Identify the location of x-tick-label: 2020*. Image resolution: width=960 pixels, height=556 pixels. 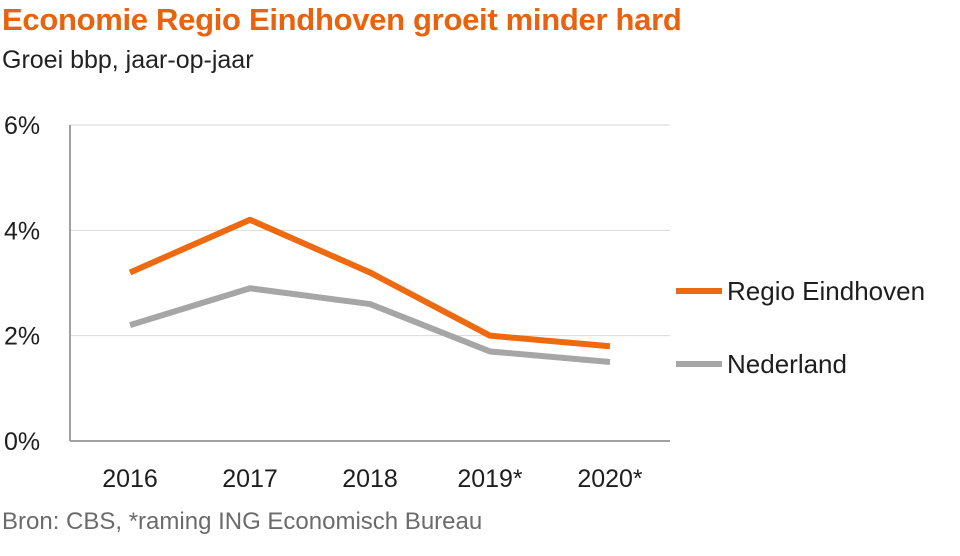
(610, 479).